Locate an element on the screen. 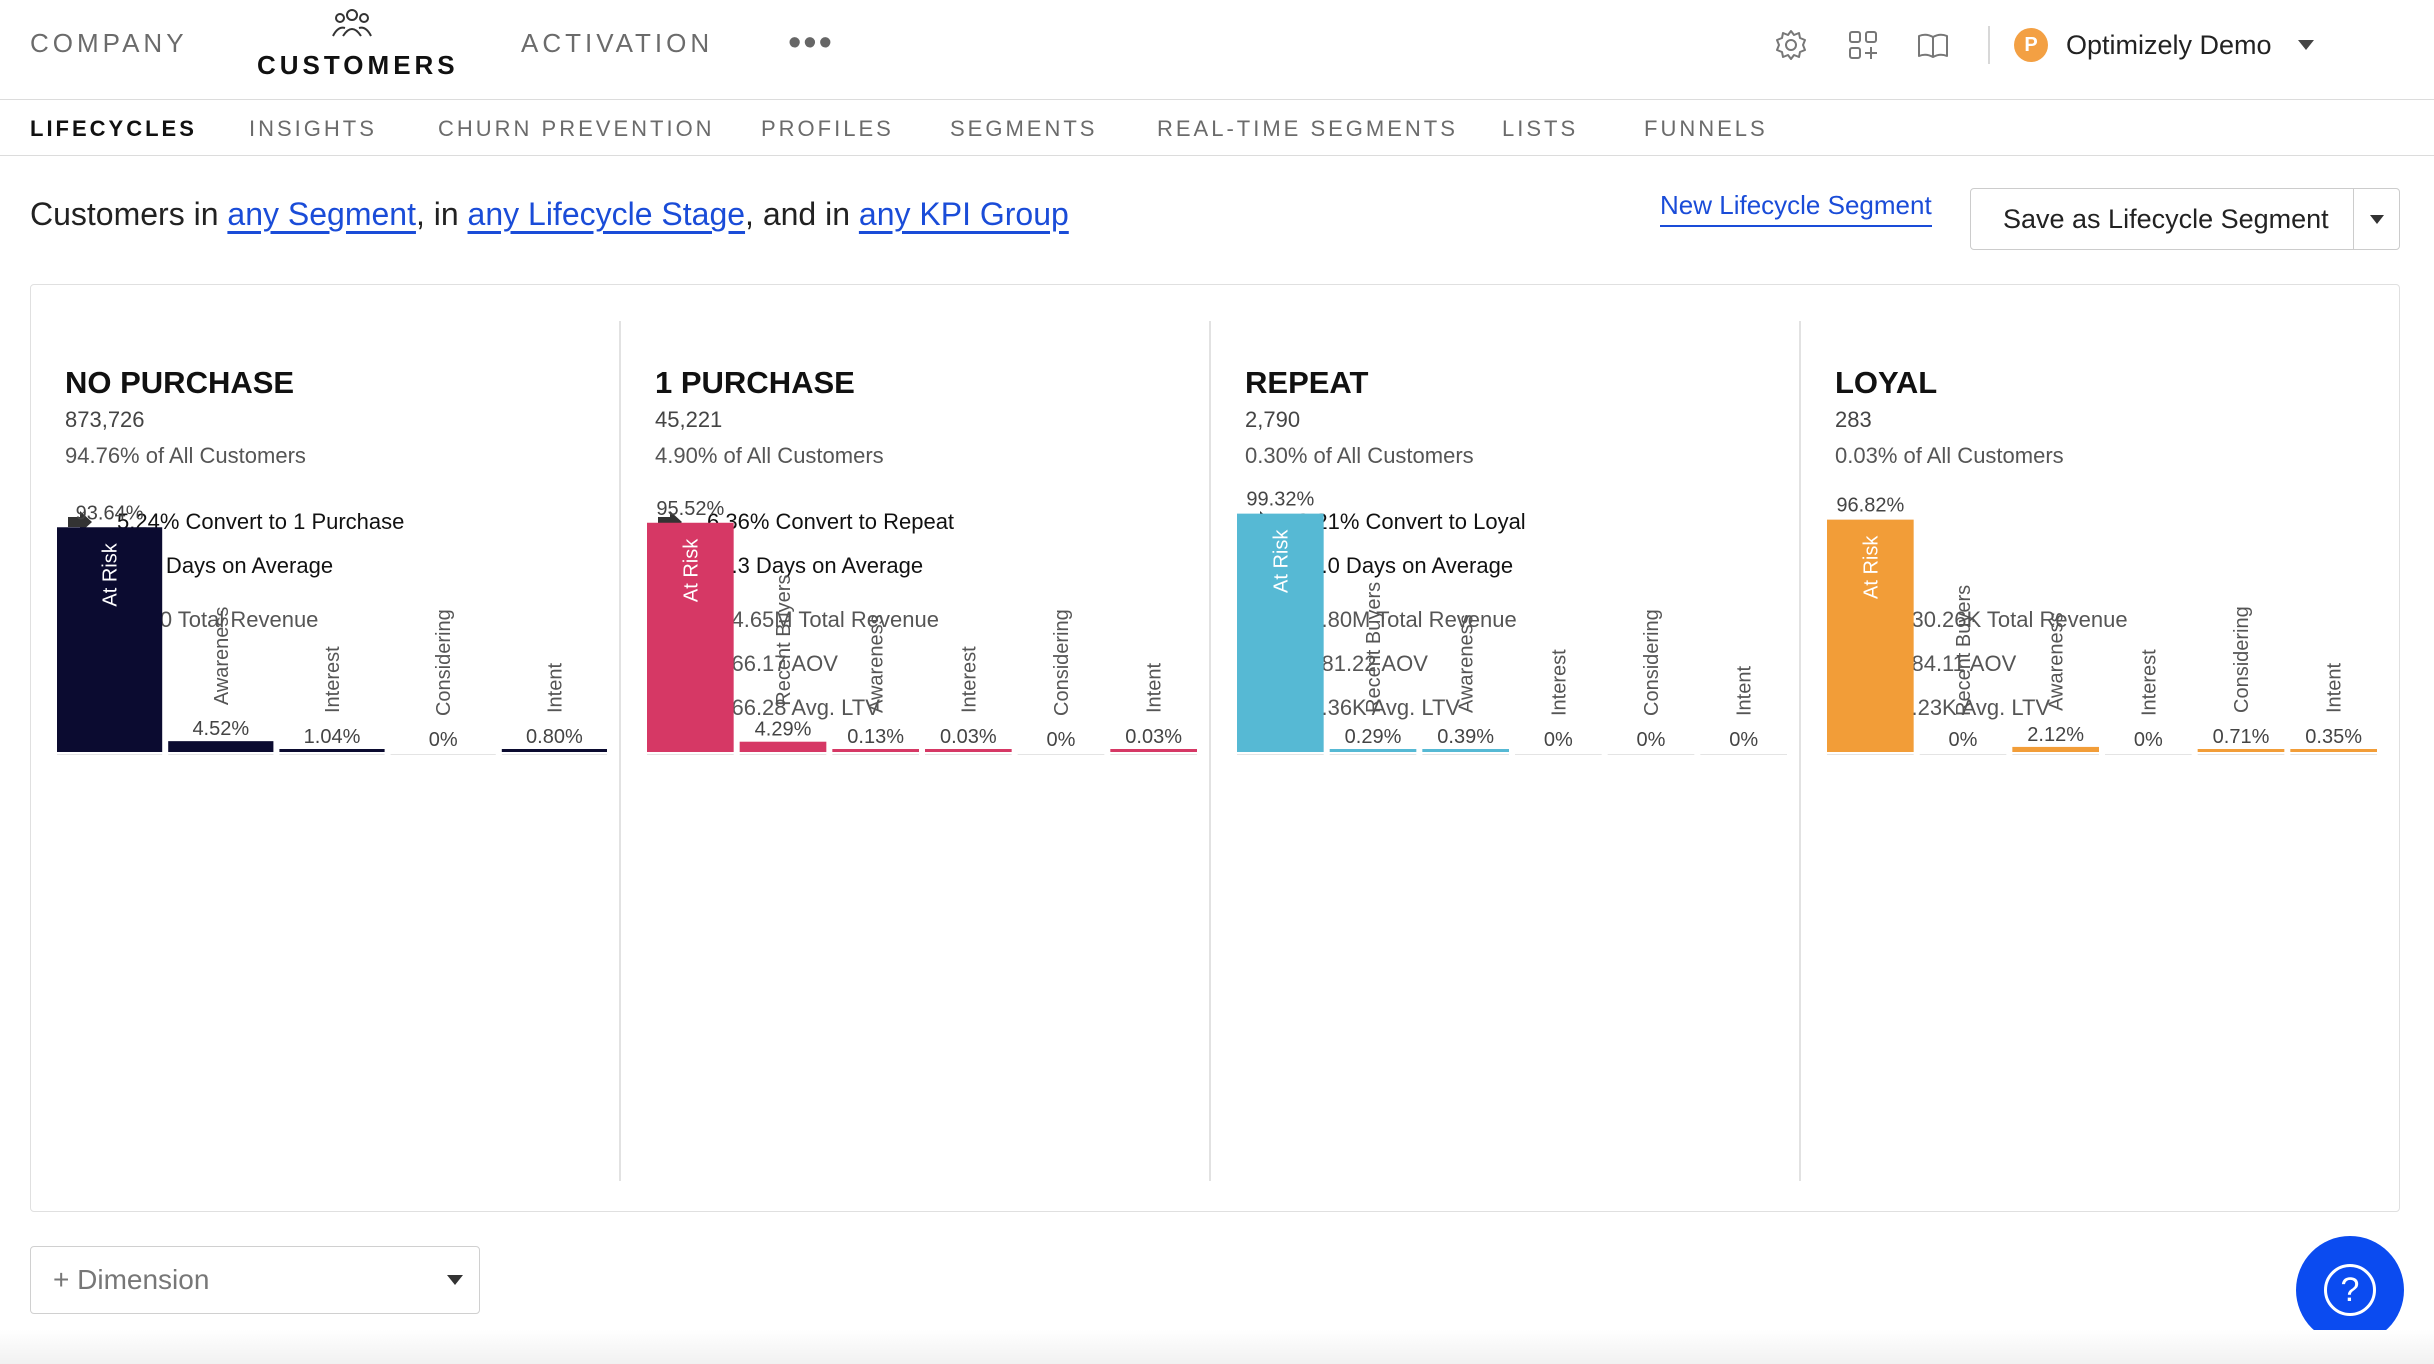  header-divider is located at coordinates (1989, 45).